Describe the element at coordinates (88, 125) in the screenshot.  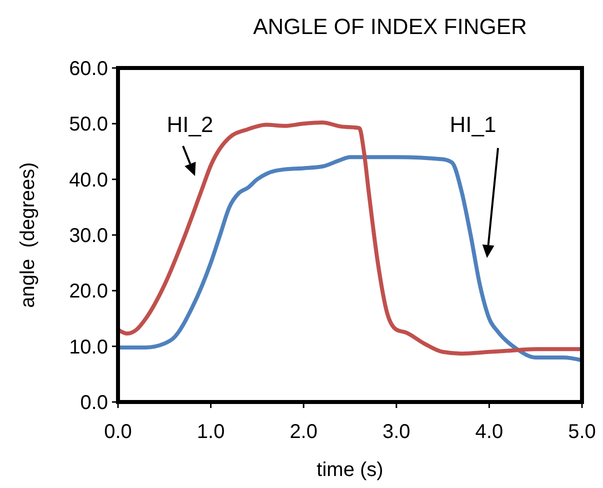
I see `y-tick-label: 50.0` at that location.